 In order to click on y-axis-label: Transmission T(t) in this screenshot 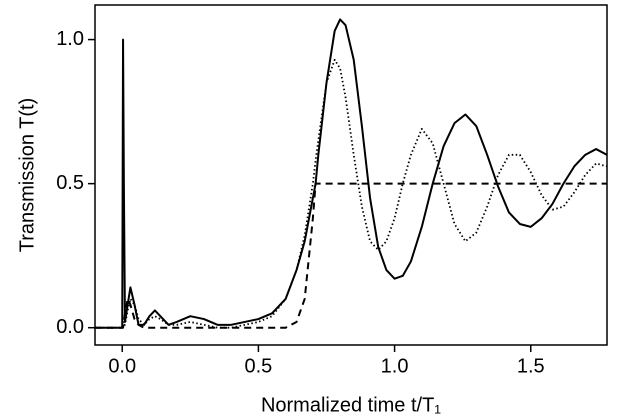, I will do `click(27, 175)`.